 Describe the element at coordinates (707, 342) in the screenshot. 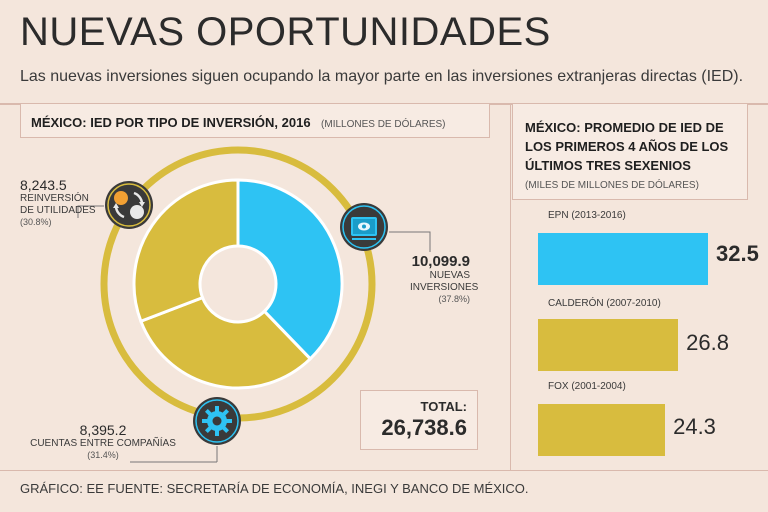

I see `bar-value-label: 26.8` at that location.